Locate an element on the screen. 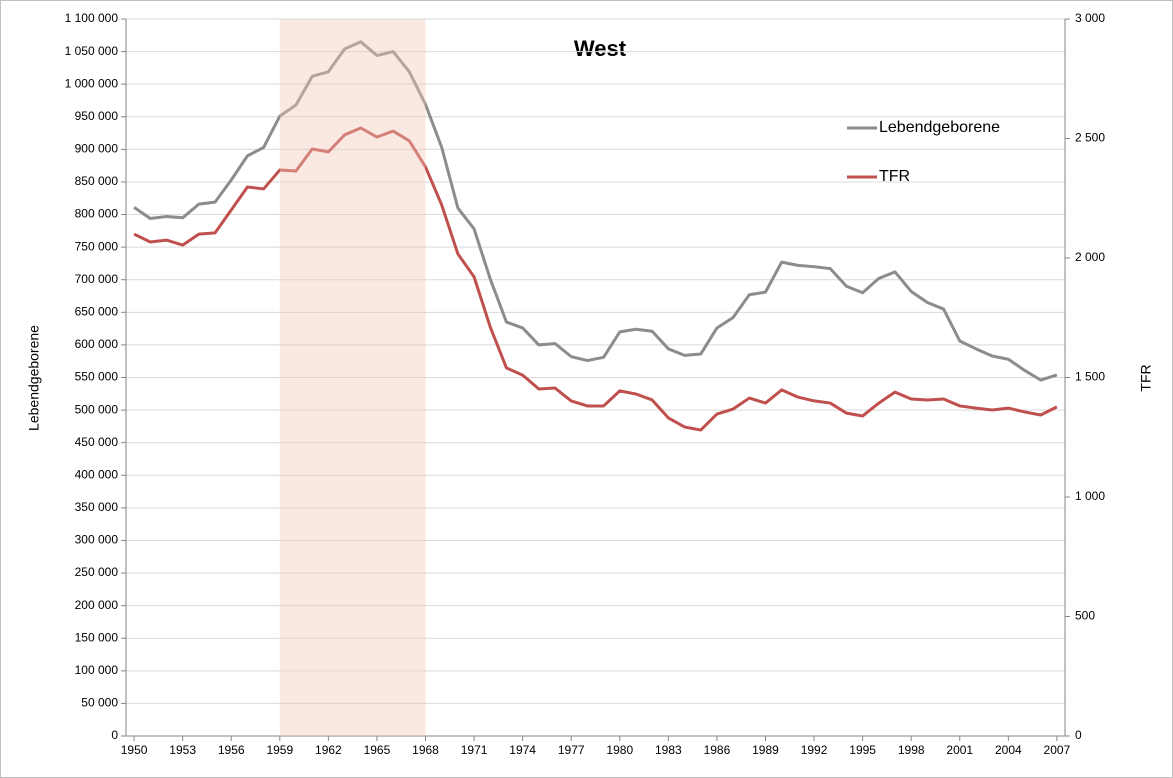  y-tick-label: 550 000 is located at coordinates (97, 377).